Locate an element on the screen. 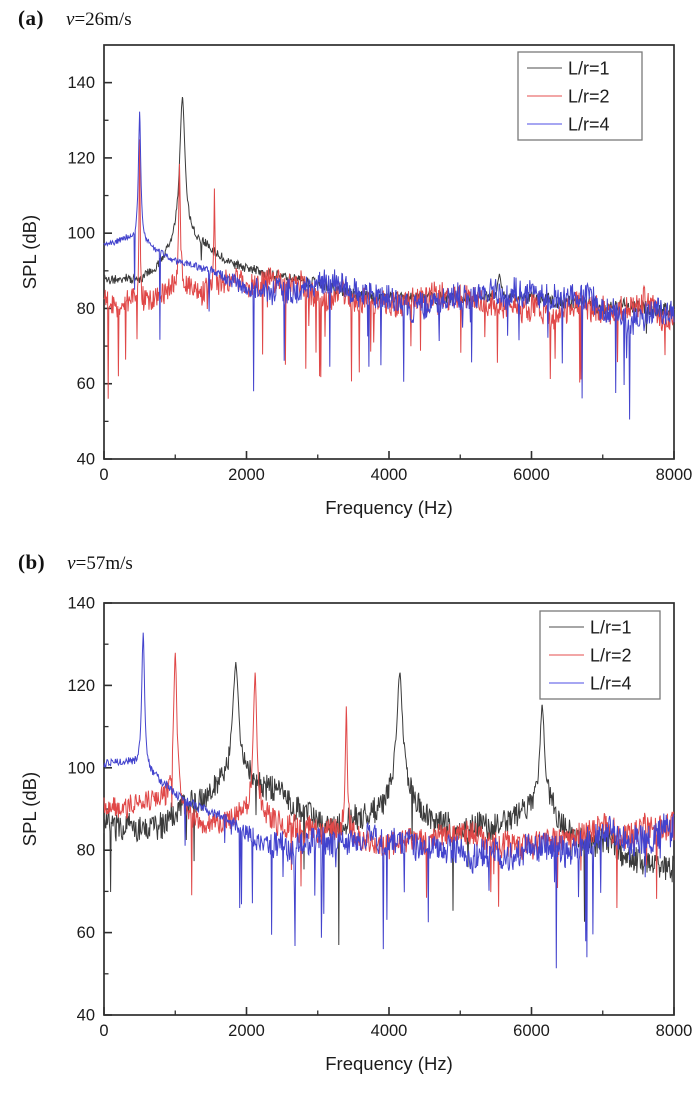 This screenshot has width=700, height=1098. panel-a-condition: v=26m/s is located at coordinates (99, 19).